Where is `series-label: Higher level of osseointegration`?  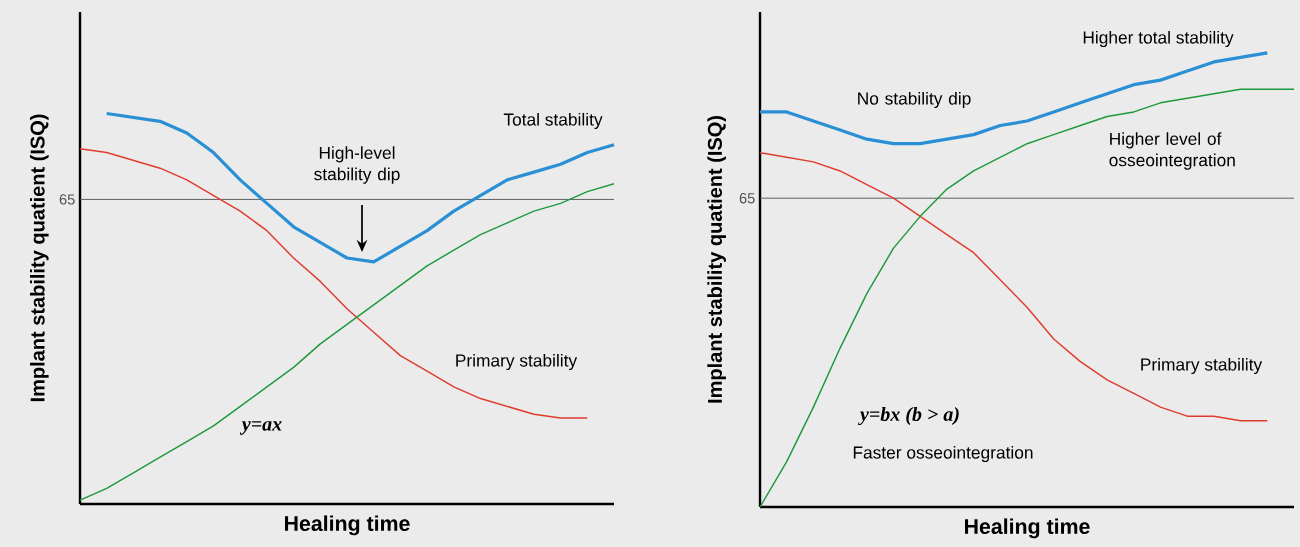
series-label: Higher level of osseointegration is located at coordinates (1172, 151).